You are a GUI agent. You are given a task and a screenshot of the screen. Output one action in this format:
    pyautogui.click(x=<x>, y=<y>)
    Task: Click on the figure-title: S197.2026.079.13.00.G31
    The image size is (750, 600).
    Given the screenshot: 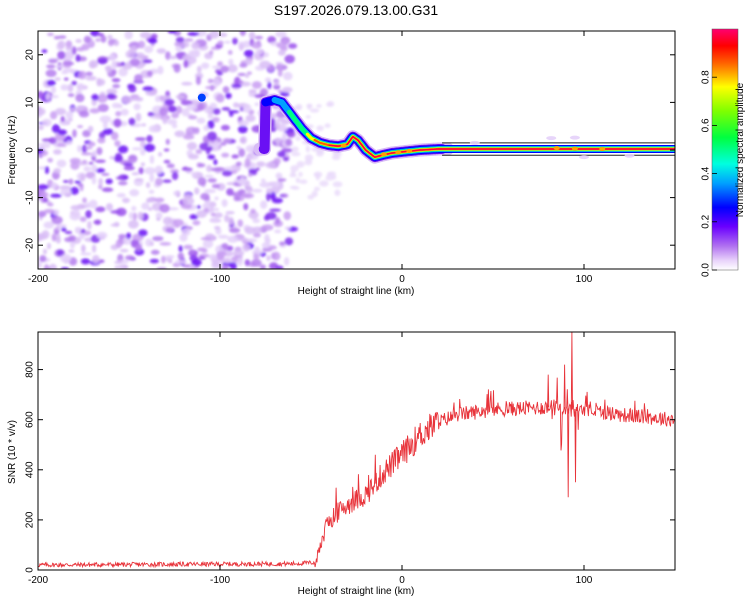 What is the action you would take?
    pyautogui.click(x=356, y=10)
    